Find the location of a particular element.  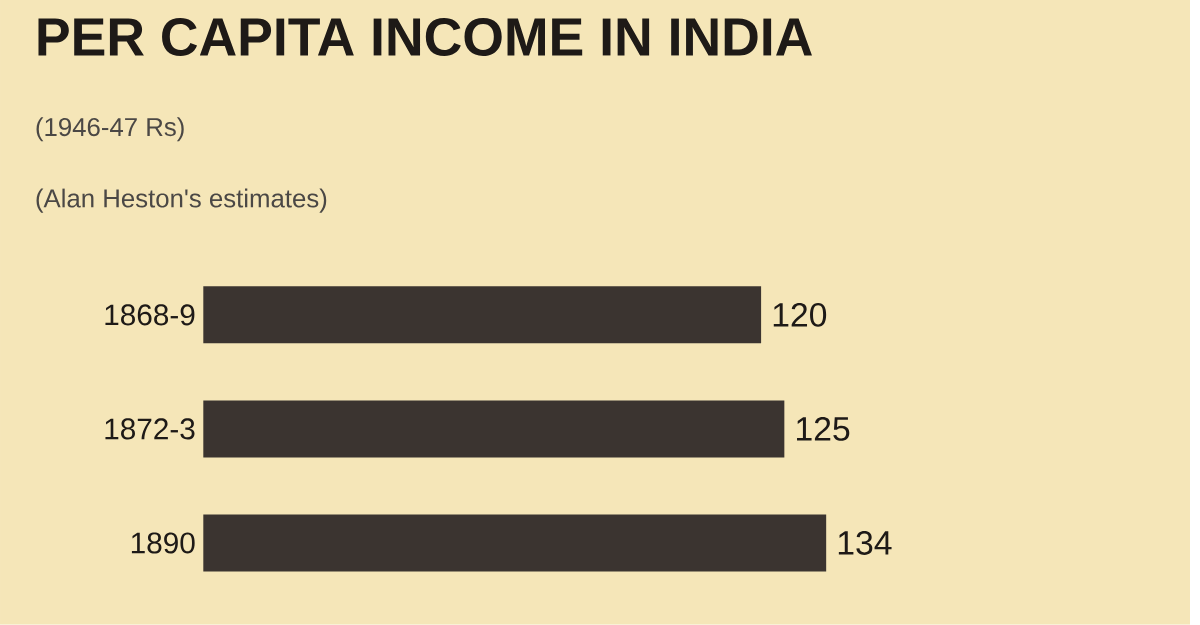

data-label: 125 is located at coordinates (823, 429).